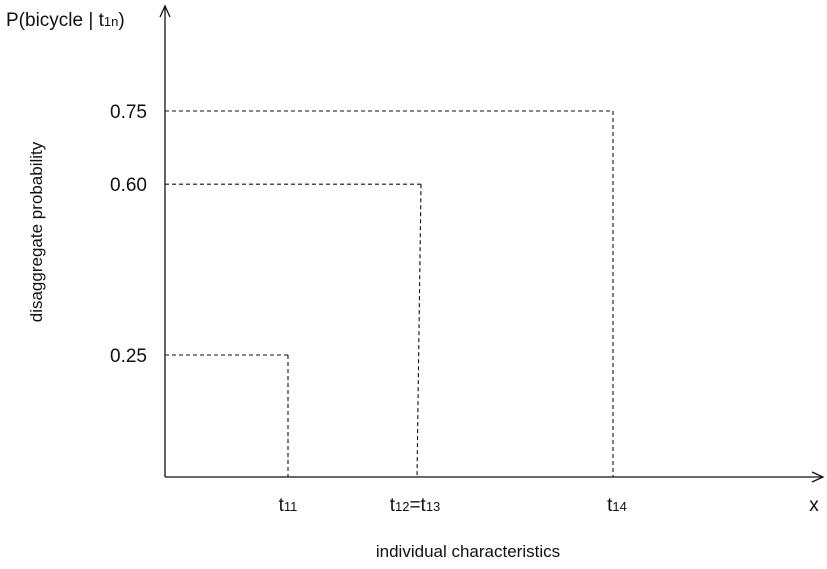 Image resolution: width=827 pixels, height=569 pixels. I want to click on y-tick-labels: 0.25 0.60 0.75, so click(128, 234).